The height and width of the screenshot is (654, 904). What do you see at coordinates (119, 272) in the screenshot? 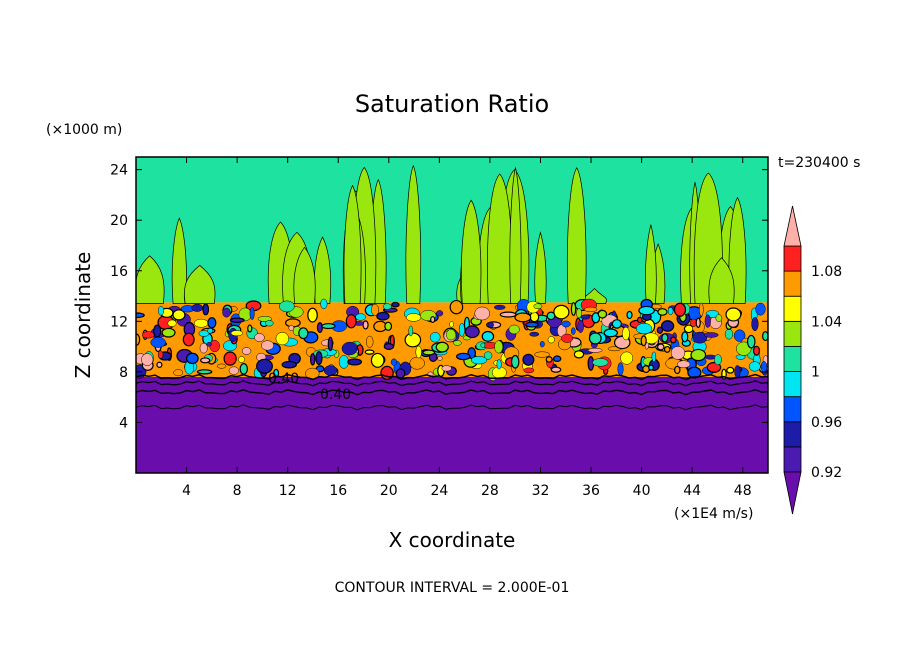
I see `y-tick-label: 16` at bounding box center [119, 272].